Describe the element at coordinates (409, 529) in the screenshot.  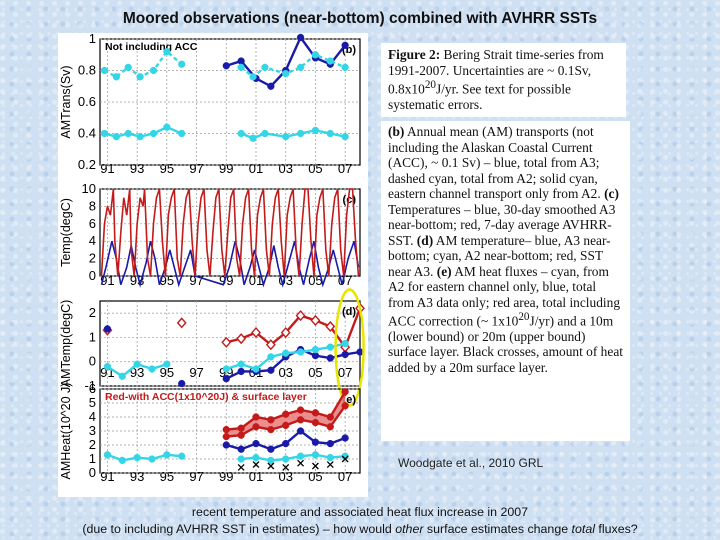
I see `bottom-note-emph-other: other` at that location.